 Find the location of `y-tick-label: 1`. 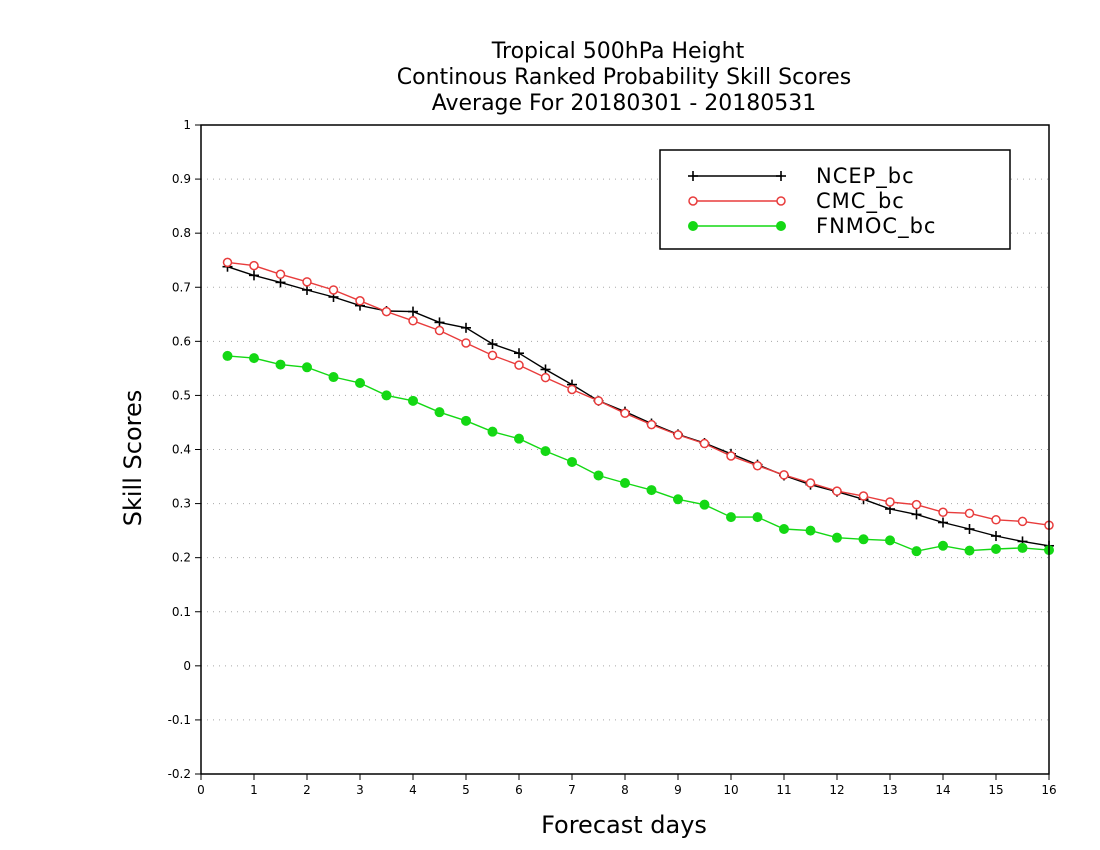

y-tick-label: 1 is located at coordinates (187, 125).